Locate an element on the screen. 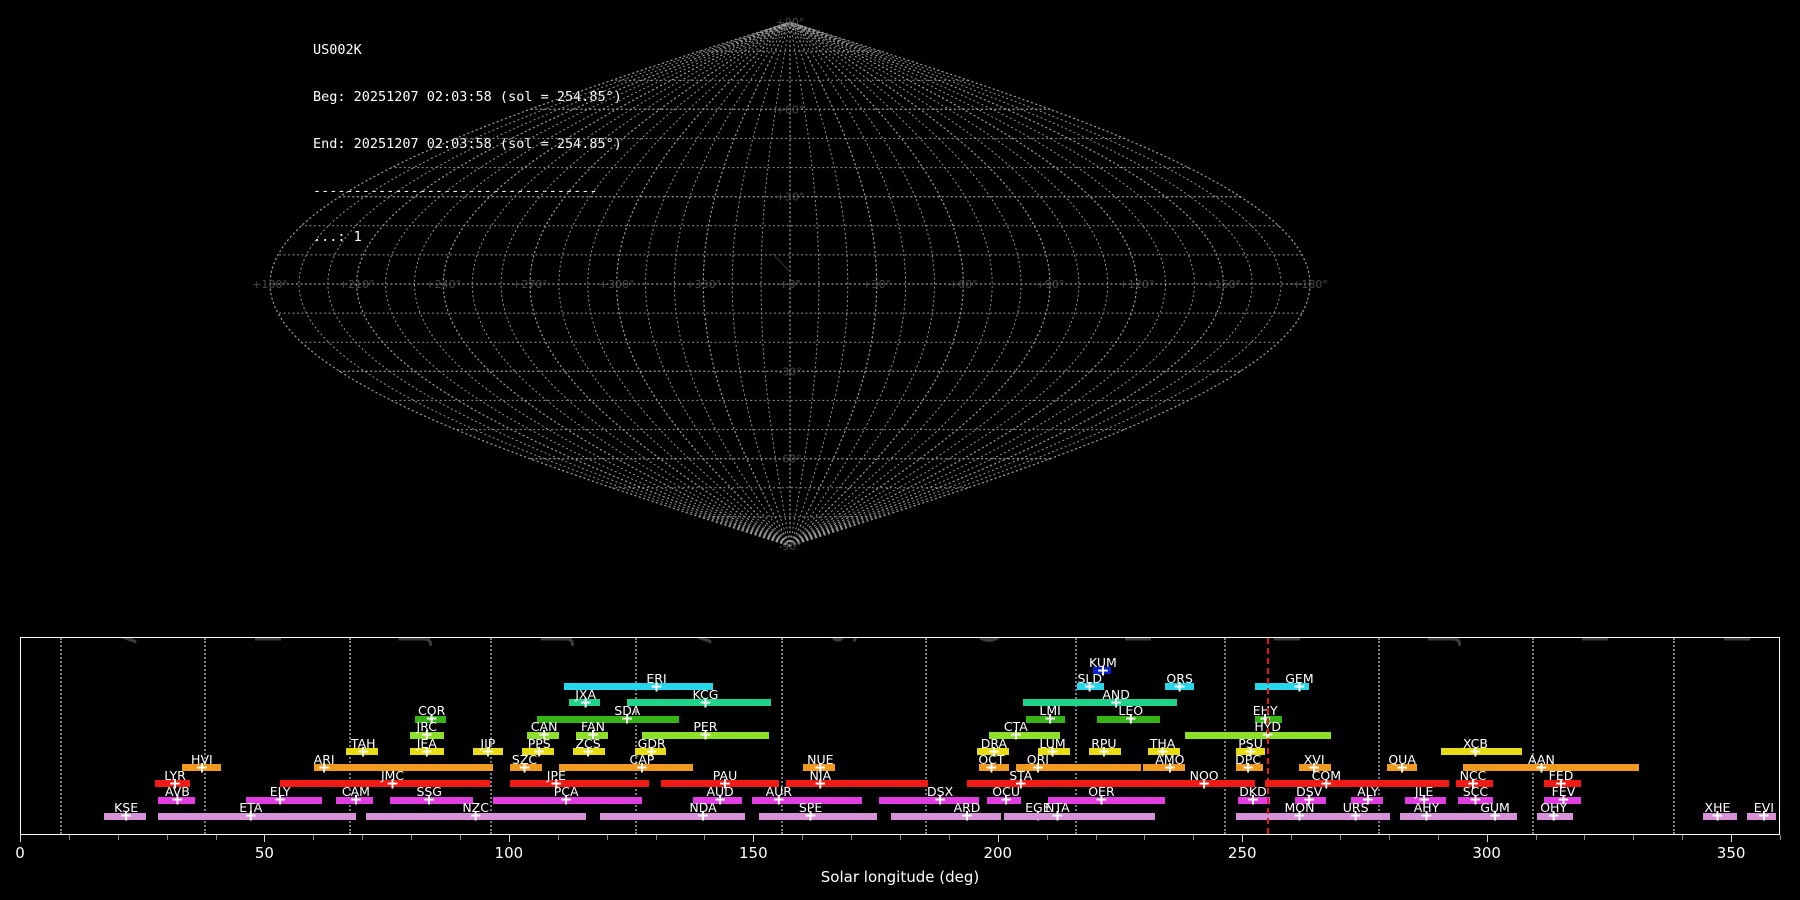 Image resolution: width=1800 pixels, height=900 pixels. svg-text: +180° is located at coordinates (270, 284).